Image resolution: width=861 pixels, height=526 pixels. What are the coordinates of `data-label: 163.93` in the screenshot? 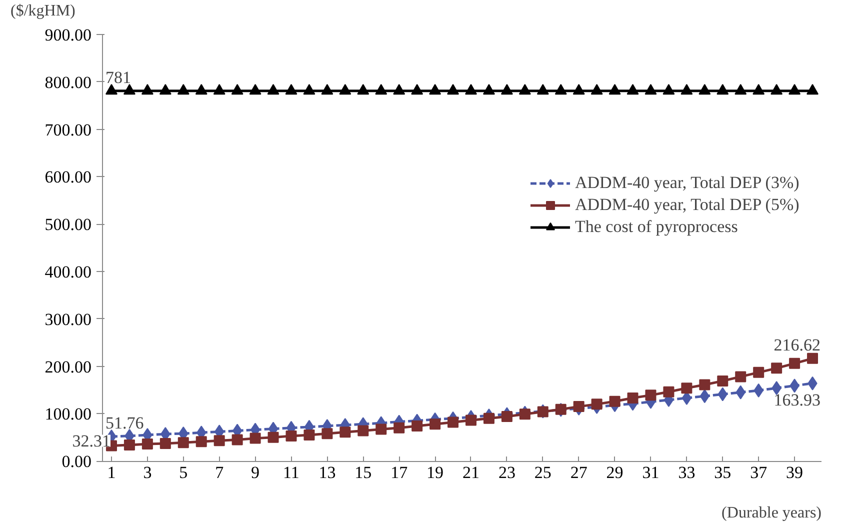 It's located at (797, 400).